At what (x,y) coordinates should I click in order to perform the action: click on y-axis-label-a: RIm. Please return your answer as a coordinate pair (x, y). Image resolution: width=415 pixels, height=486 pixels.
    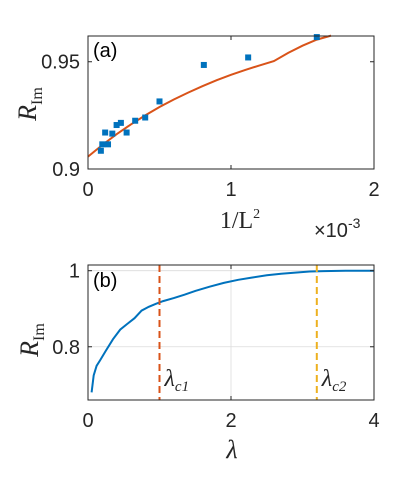
    Looking at the image, I should click on (29, 104).